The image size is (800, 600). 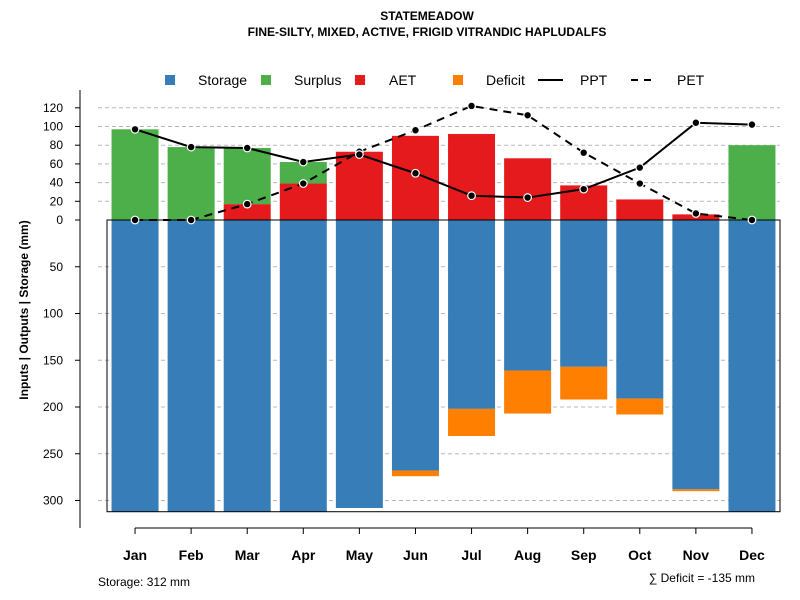 What do you see at coordinates (458, 80) in the screenshot?
I see `legend-swatch-deficit` at bounding box center [458, 80].